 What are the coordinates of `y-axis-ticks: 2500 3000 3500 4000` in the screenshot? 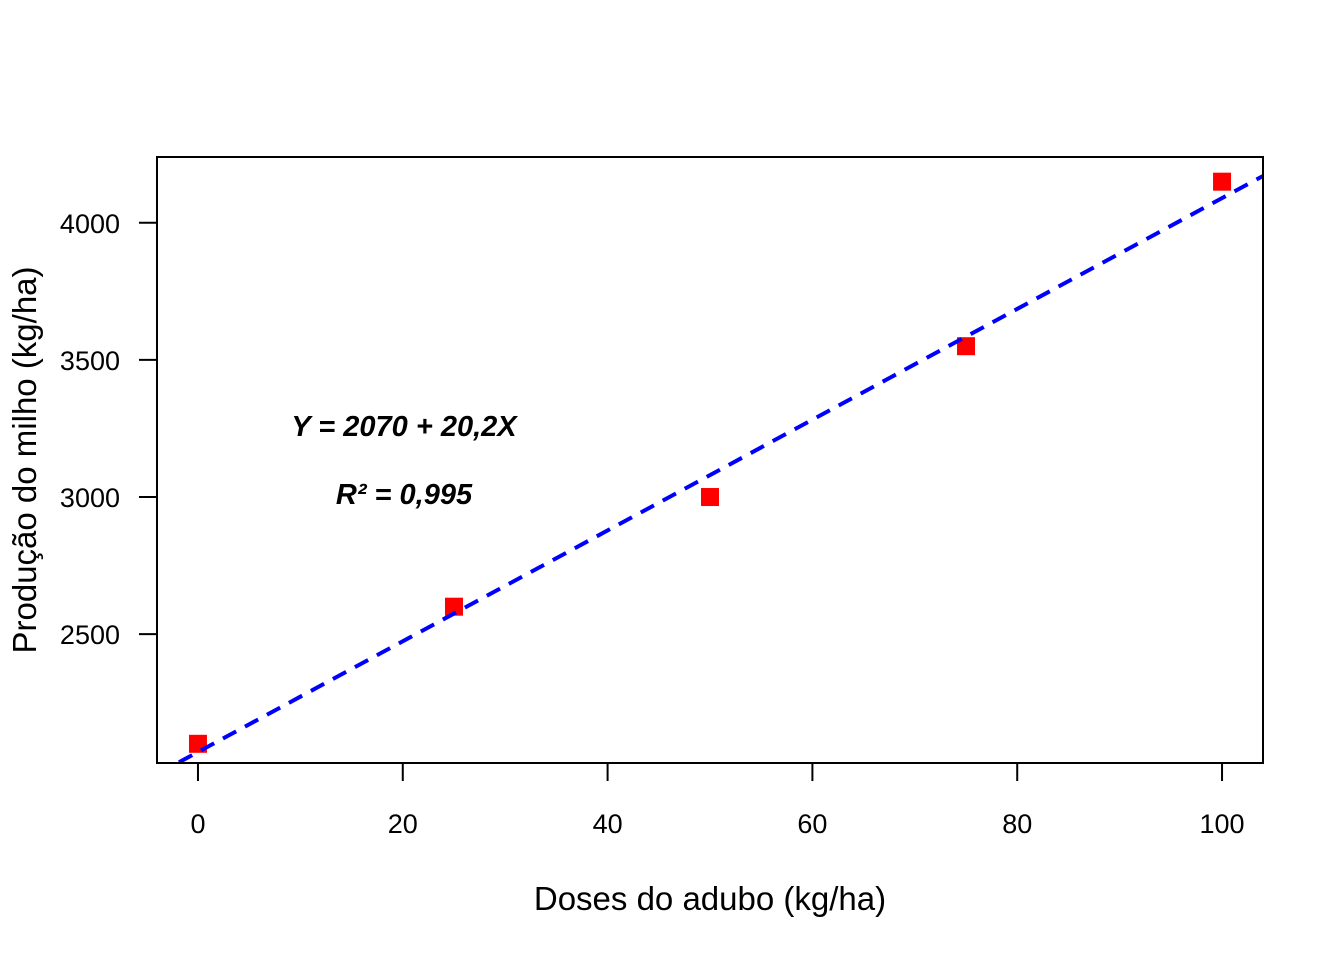 It's located at (109, 429).